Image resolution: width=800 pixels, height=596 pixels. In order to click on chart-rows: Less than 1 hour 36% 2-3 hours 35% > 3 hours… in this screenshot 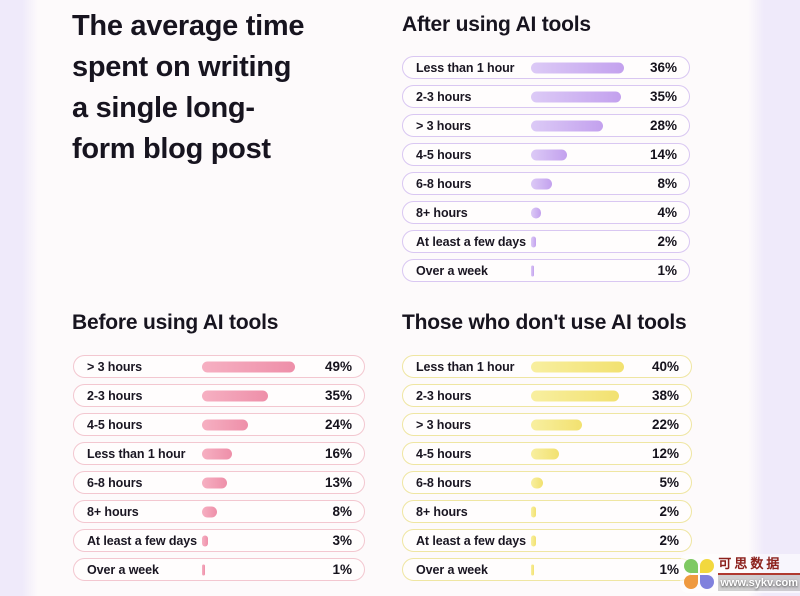, I will do `click(546, 169)`.